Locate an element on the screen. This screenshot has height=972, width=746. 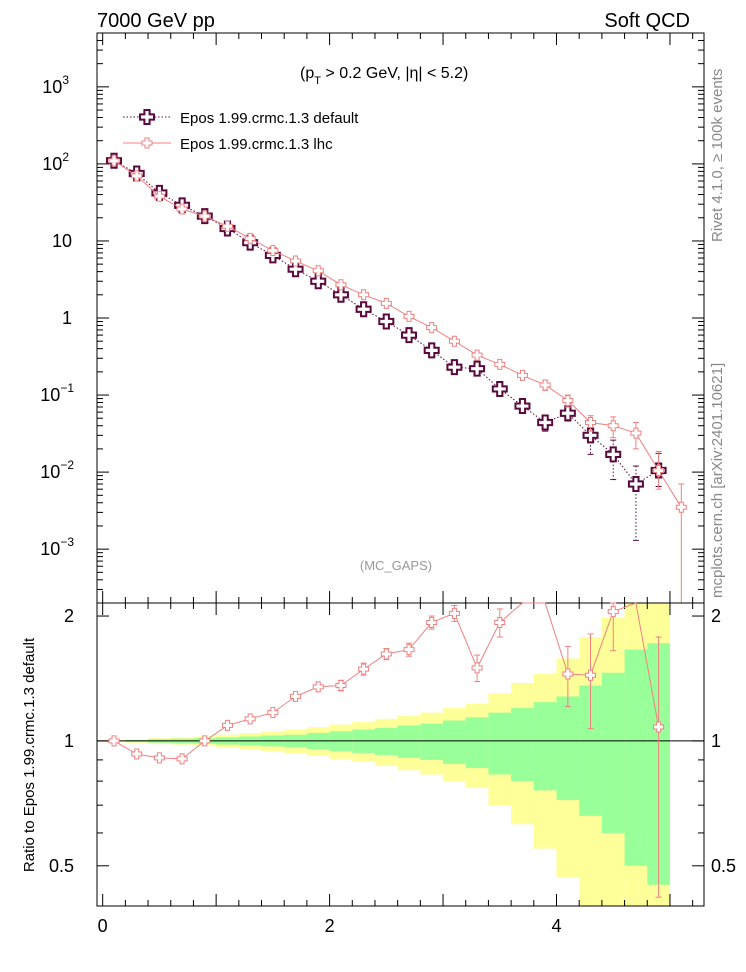
main-ytick-label: 10 is located at coordinates (62, 241).